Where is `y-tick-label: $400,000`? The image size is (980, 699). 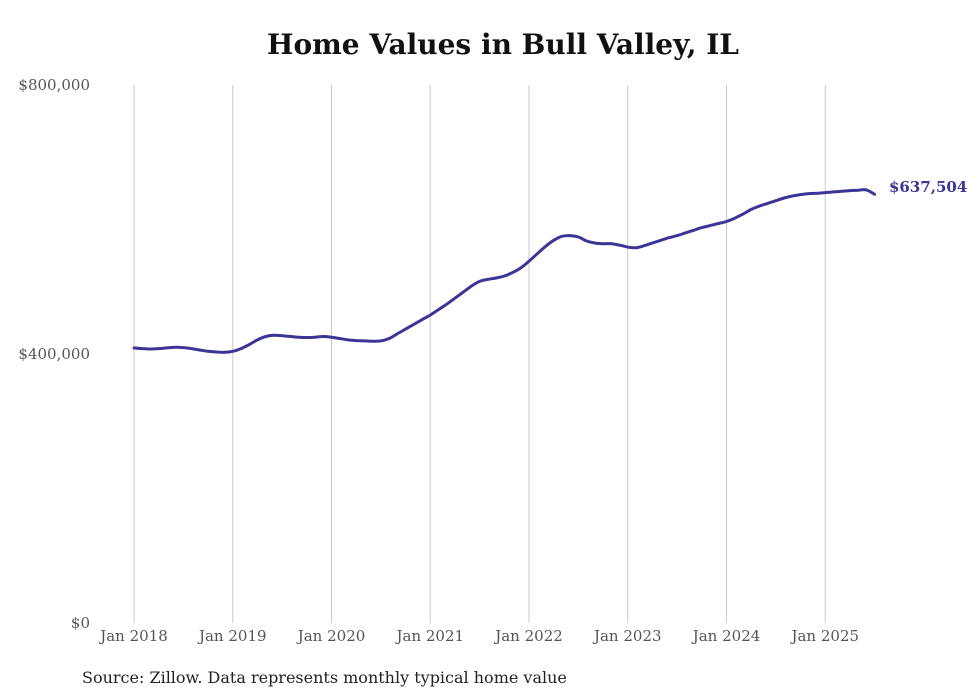
y-tick-label: $400,000 is located at coordinates (54, 354).